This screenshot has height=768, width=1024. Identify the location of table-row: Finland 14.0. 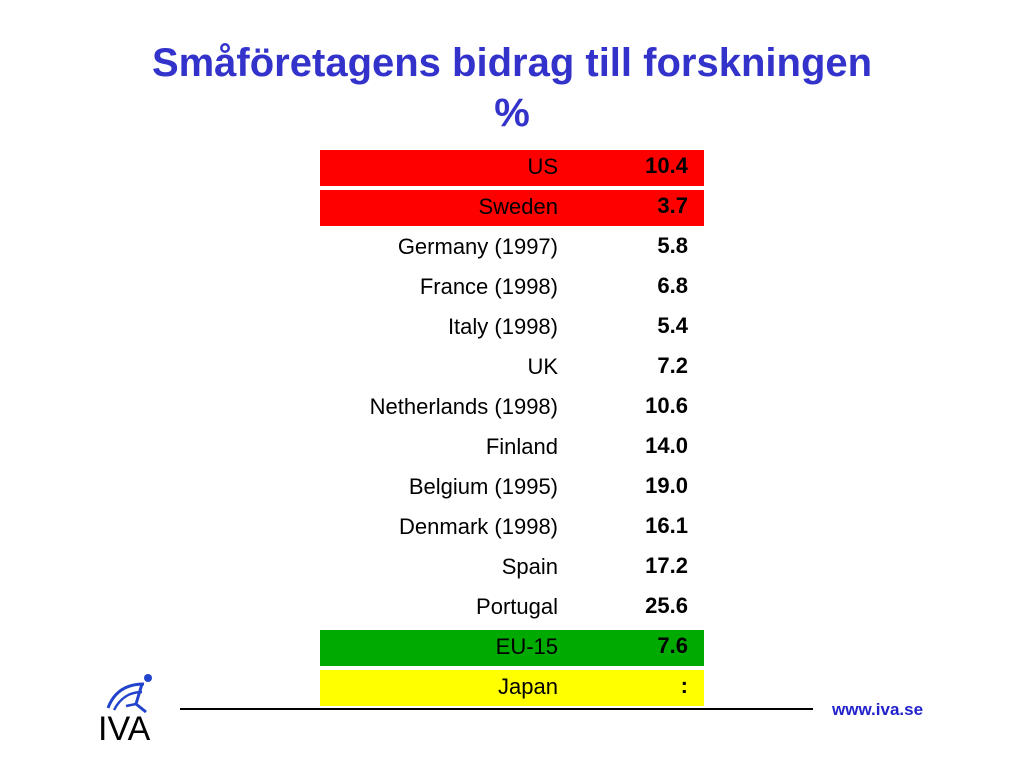
(512, 448).